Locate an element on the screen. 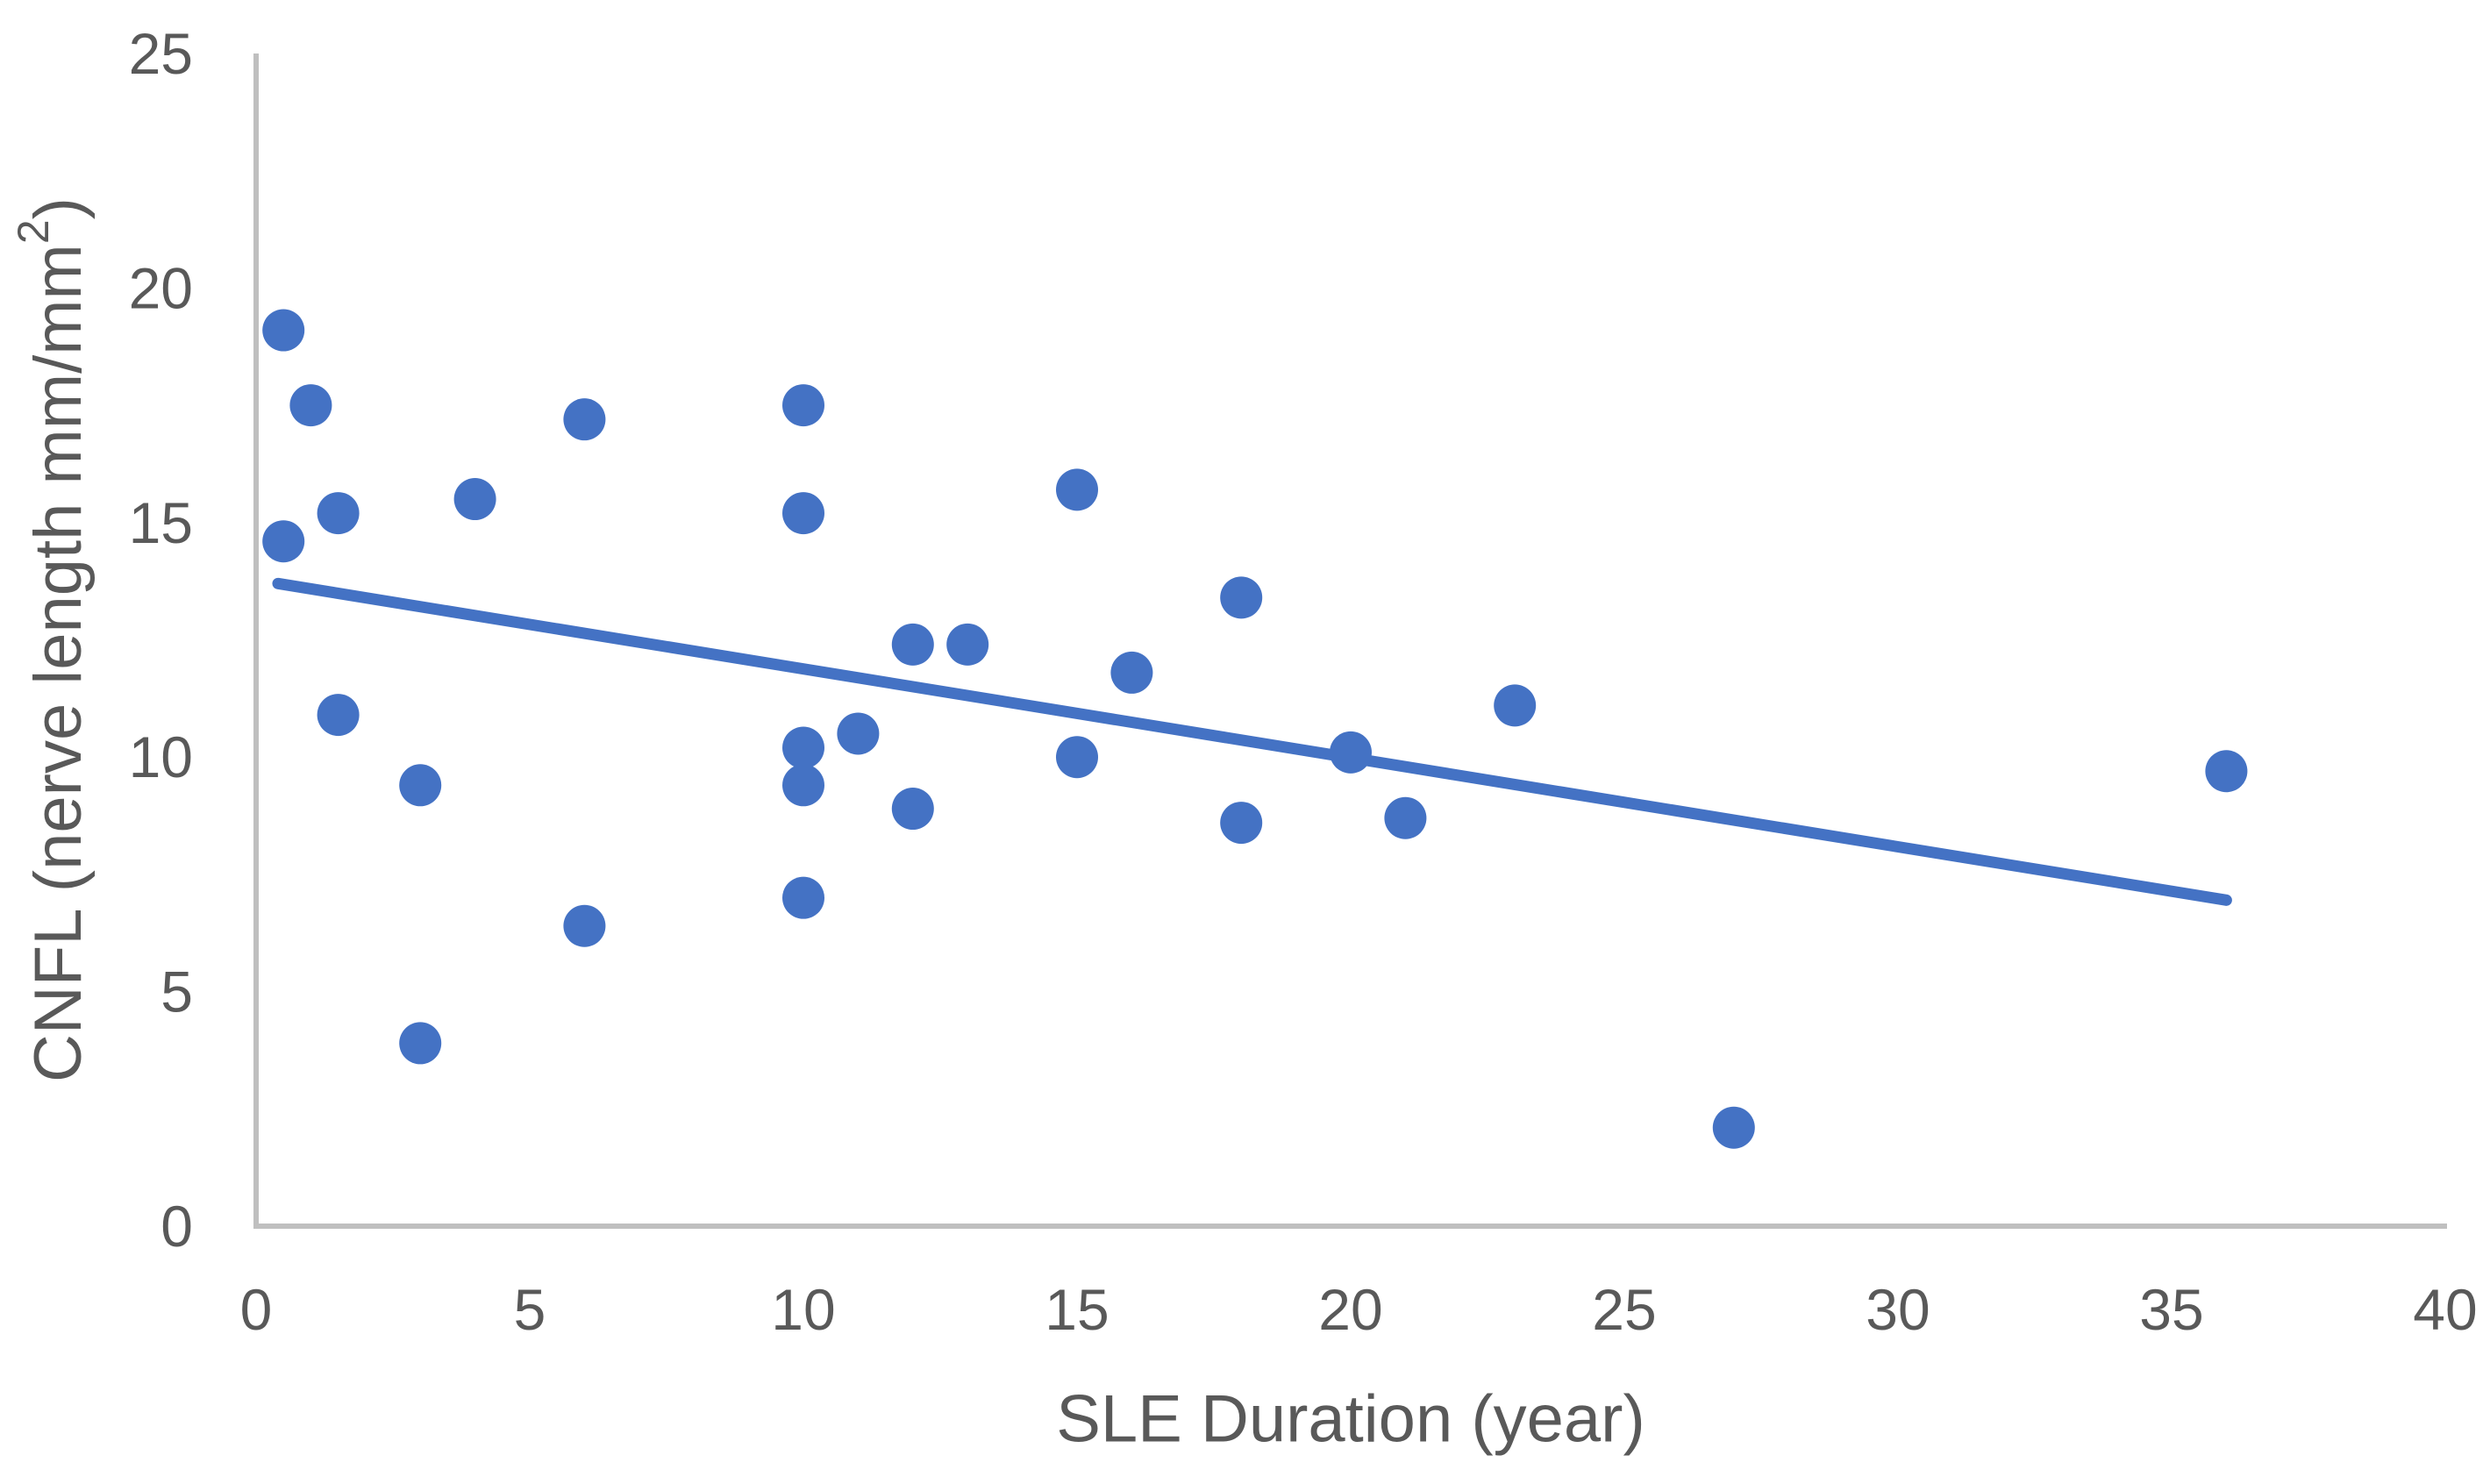 This screenshot has height=1484, width=2490. y-tick-label-15: 15 is located at coordinates (161, 523).